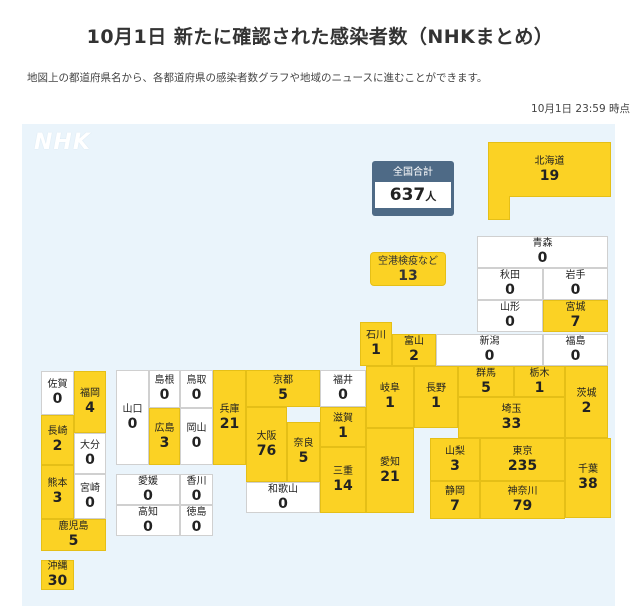 The width and height of the screenshot is (640, 614). I want to click on pref-chiba: 千葉 38, so click(588, 478).